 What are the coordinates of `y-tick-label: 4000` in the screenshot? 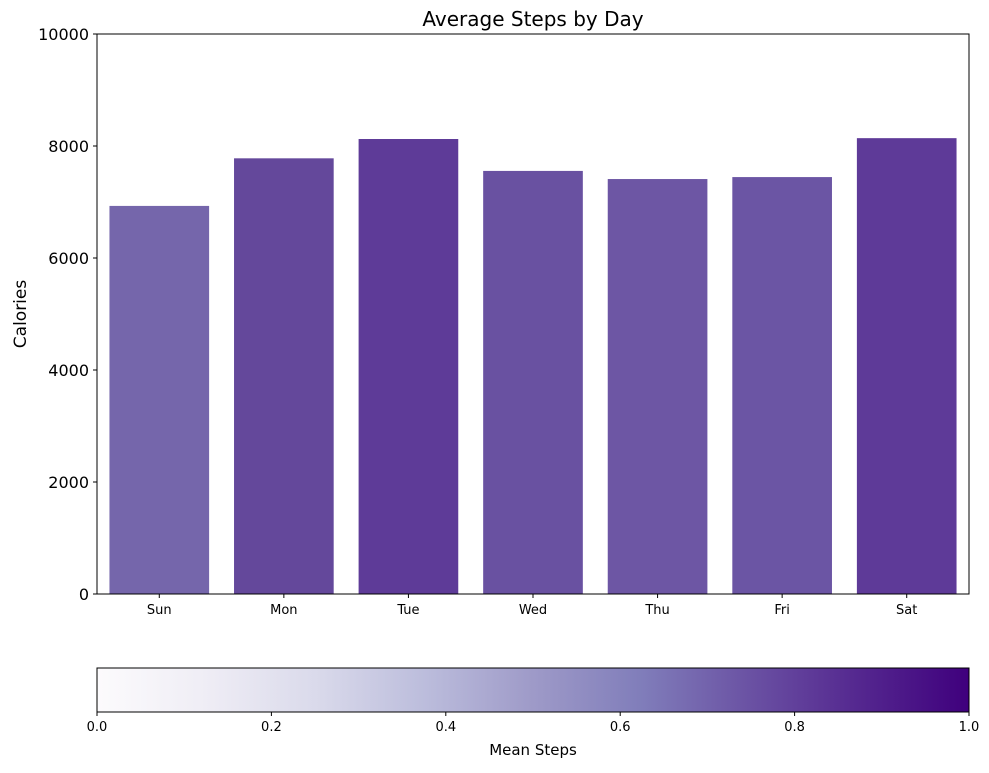 It's located at (68, 370).